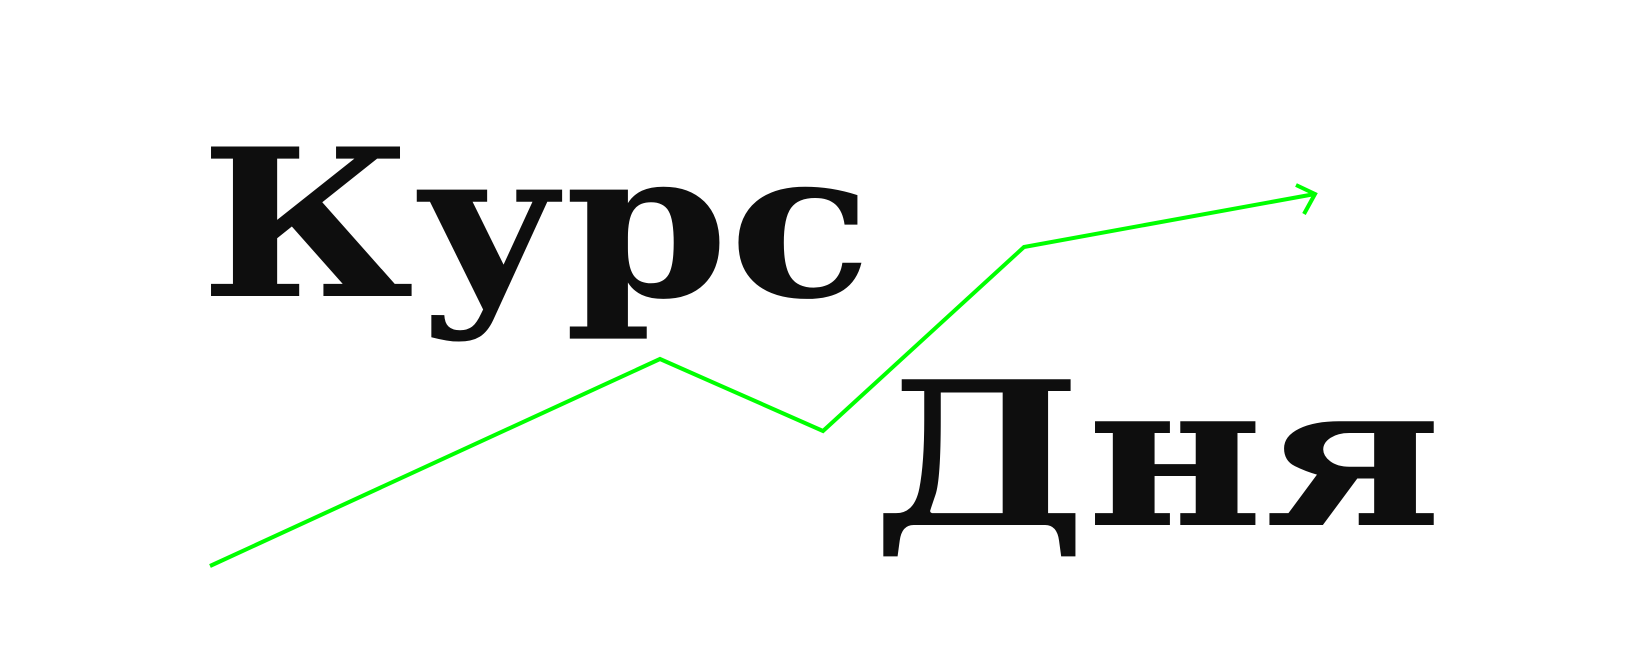  Describe the element at coordinates (1157, 455) in the screenshot. I see `logo-word-dnya: Дня` at that location.